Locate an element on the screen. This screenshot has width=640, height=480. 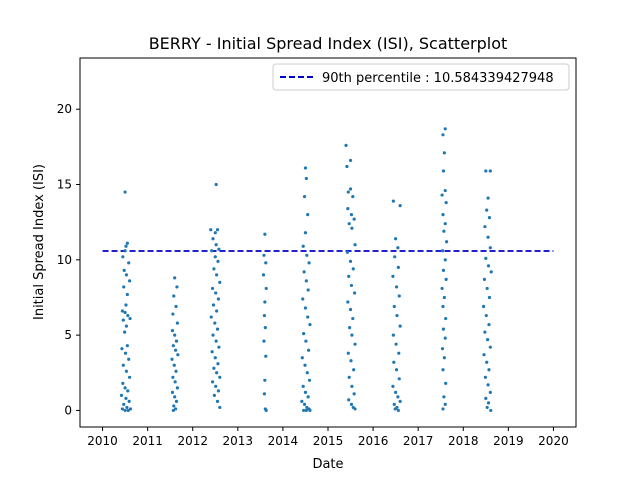
x-tick-label: 2012 is located at coordinates (192, 441).